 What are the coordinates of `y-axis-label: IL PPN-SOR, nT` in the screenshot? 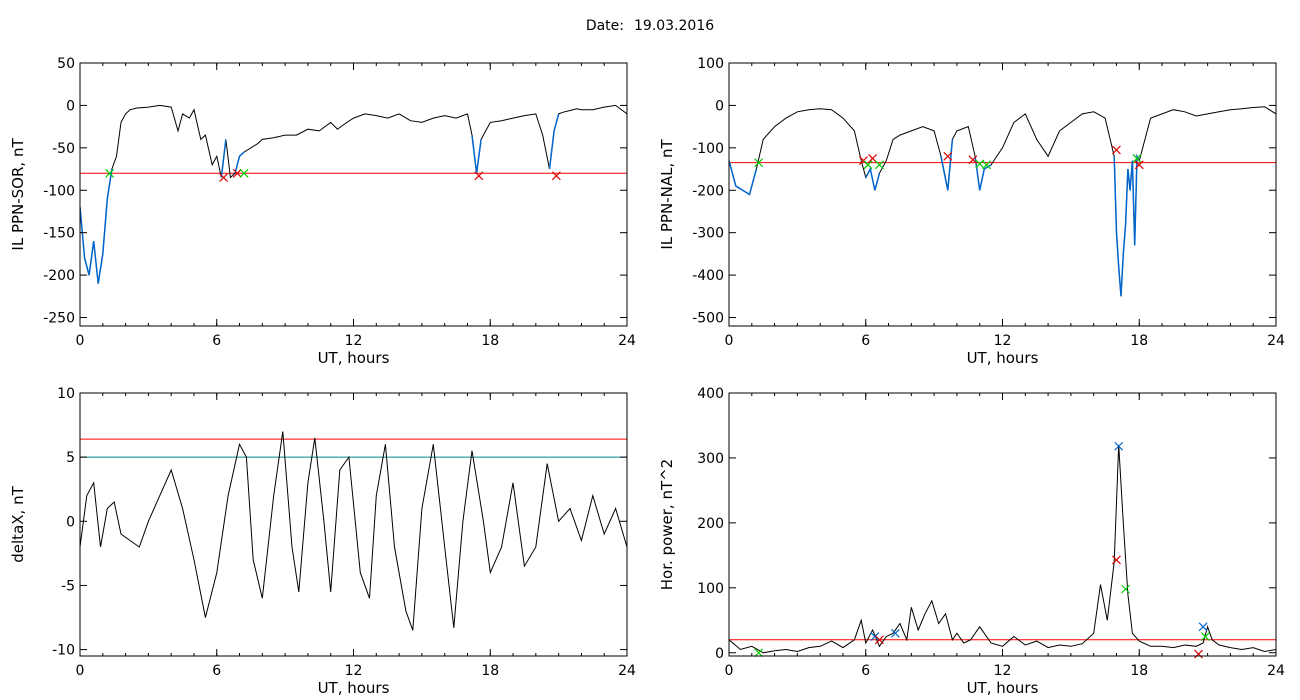 It's located at (18, 194).